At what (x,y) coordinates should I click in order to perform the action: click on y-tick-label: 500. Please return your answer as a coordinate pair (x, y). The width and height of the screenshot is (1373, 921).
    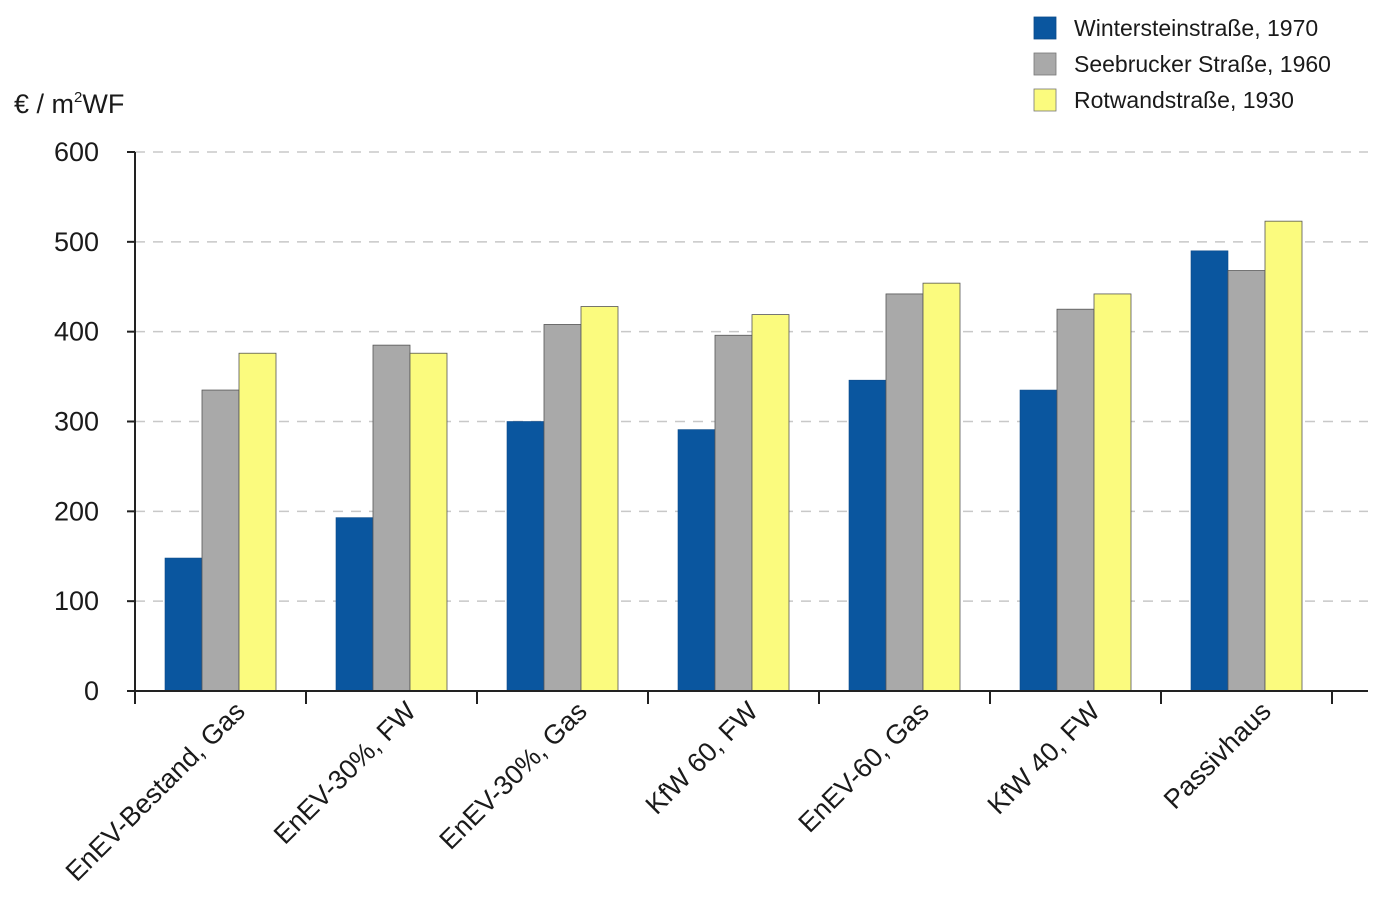
    Looking at the image, I should click on (76, 242).